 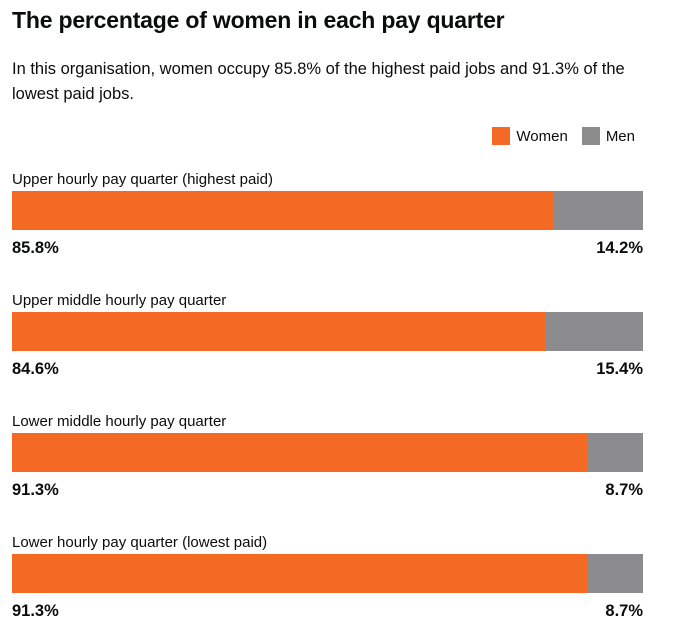 I want to click on legend-label-women: Women, so click(x=542, y=136).